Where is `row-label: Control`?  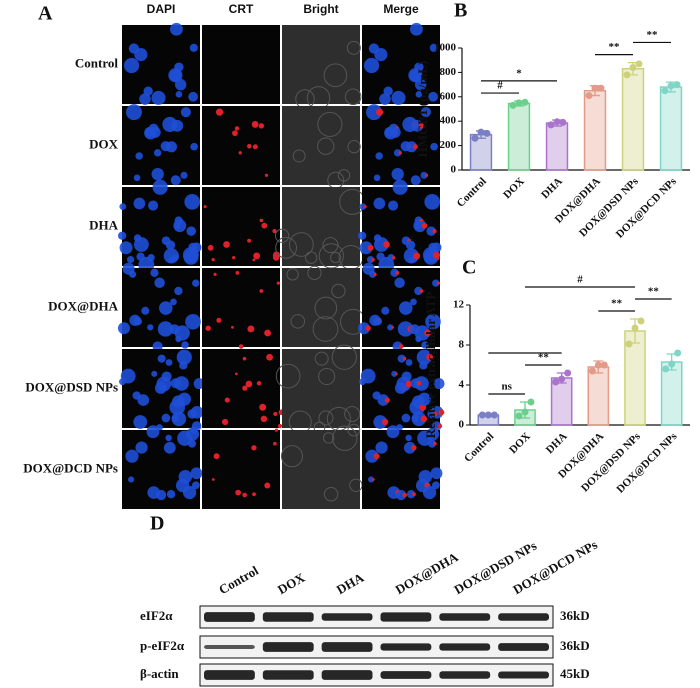
row-label: Control is located at coordinates (96, 62).